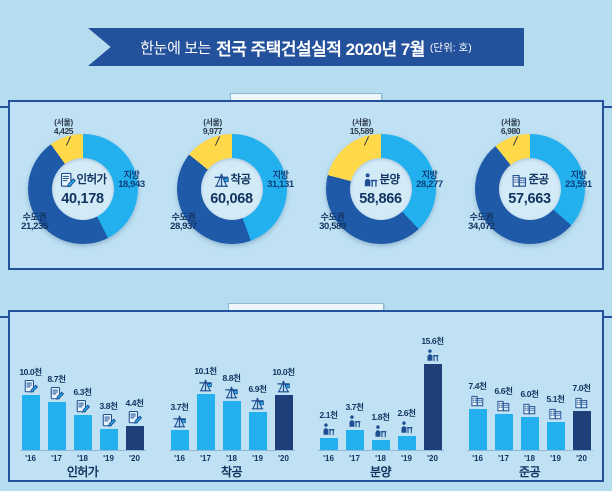  I want to click on title-ribbon: 한눈에 보는 전국 주택건설실적 2020년 7월 (단위: 호), so click(308, 49).